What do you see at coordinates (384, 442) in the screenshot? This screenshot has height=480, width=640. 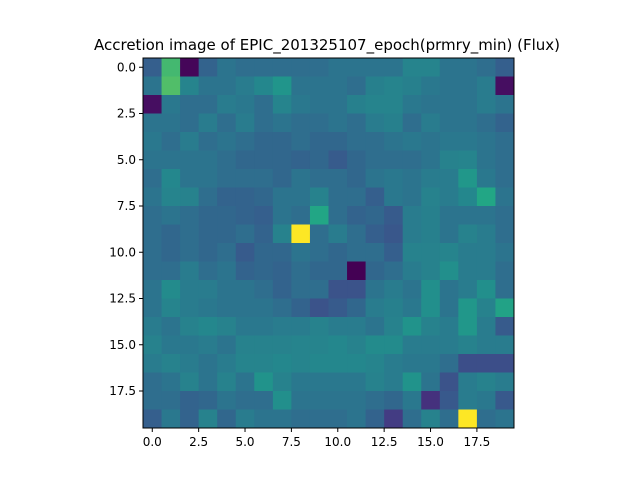 I see `x-tick-label: 12.5` at bounding box center [384, 442].